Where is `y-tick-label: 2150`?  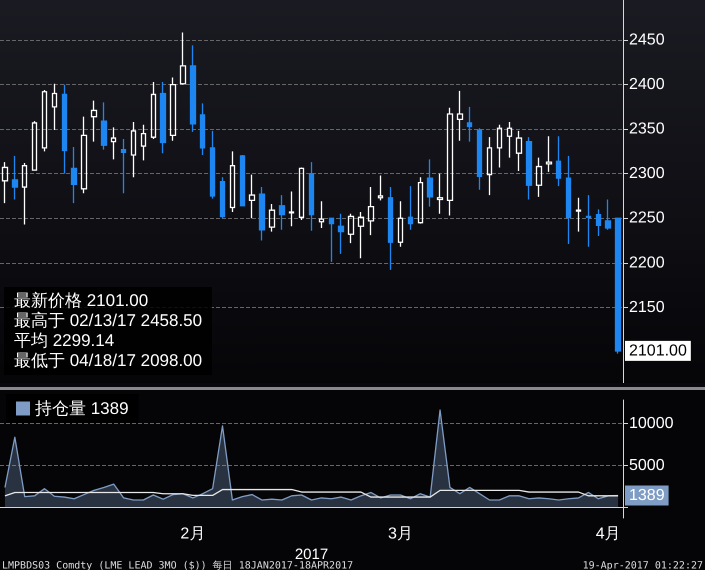
y-tick-label: 2150 is located at coordinates (647, 307).